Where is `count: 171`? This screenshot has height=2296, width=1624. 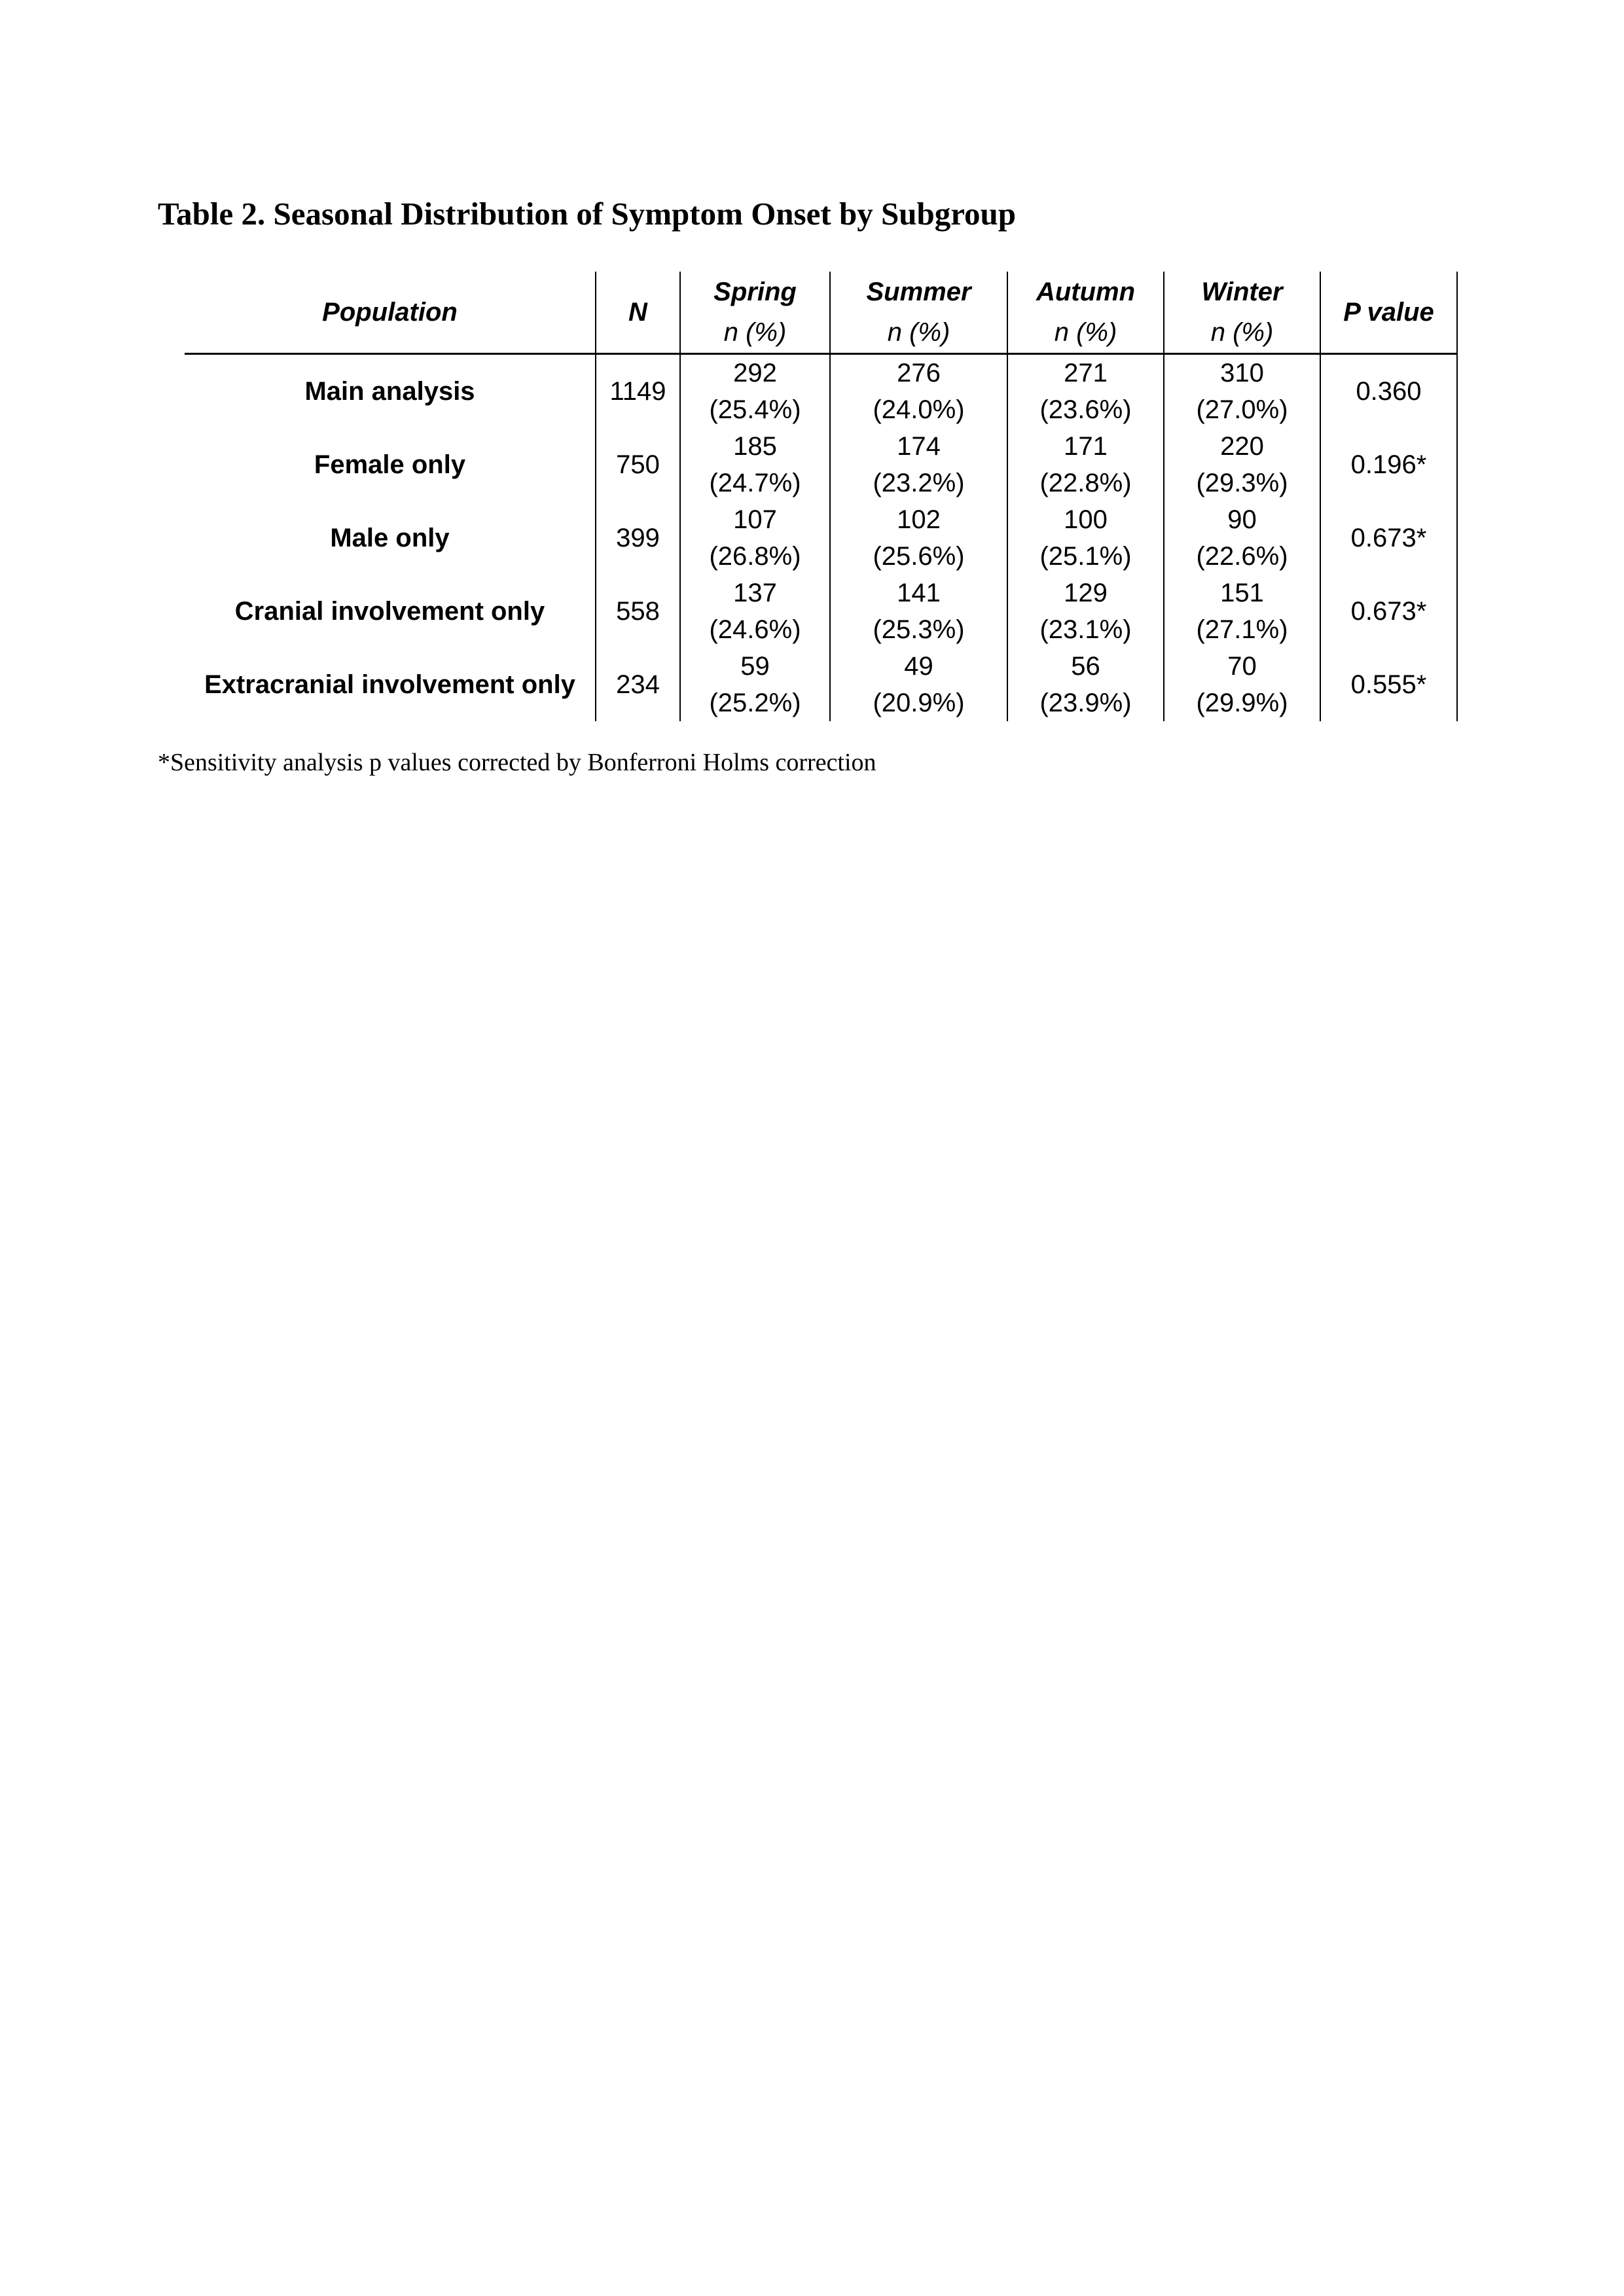
count: 171 is located at coordinates (1086, 446).